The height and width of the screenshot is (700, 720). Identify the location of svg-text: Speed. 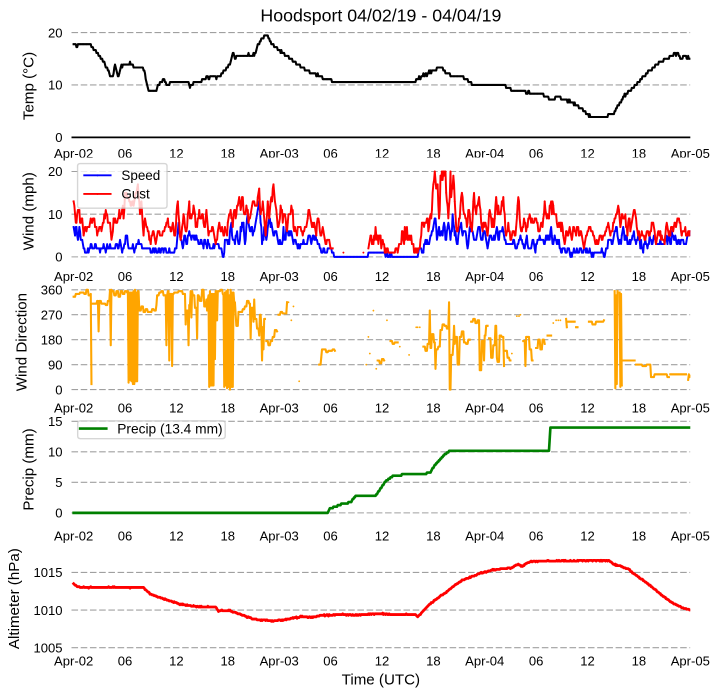
(140, 175).